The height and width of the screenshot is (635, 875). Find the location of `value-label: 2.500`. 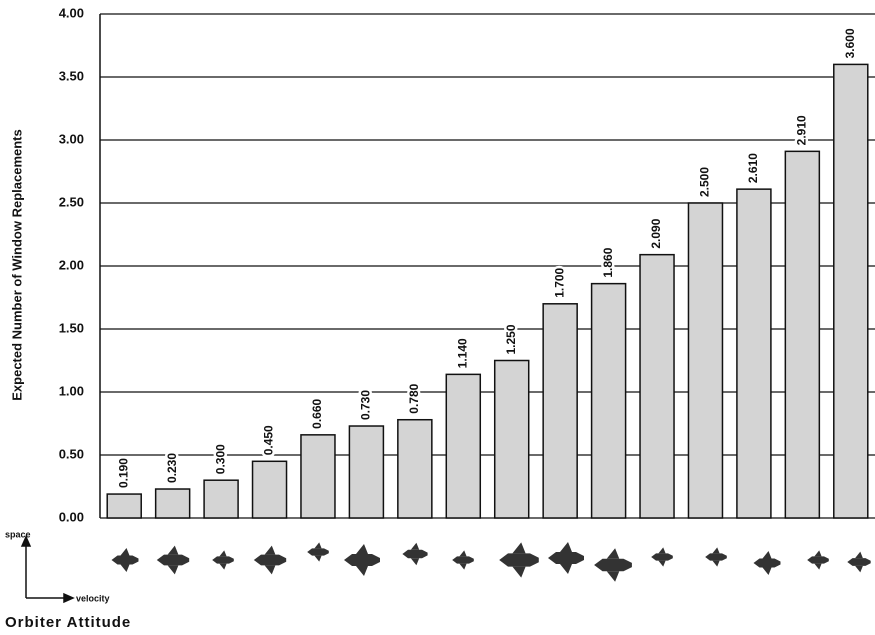

value-label: 2.500 is located at coordinates (705, 182).